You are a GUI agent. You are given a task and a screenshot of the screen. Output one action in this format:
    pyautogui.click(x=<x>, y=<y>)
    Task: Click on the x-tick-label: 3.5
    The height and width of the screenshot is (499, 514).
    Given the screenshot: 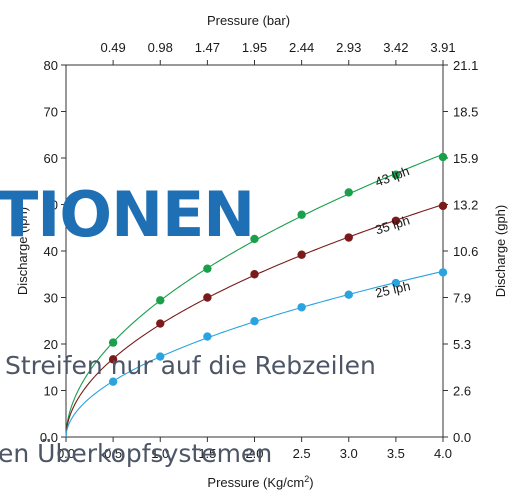 What is the action you would take?
    pyautogui.click(x=396, y=453)
    